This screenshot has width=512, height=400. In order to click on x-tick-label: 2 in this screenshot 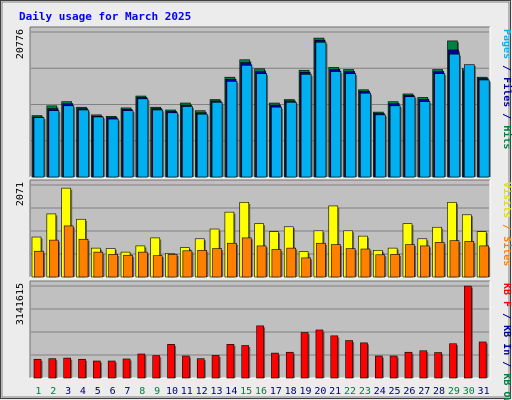, I will do `click(53, 391)`.